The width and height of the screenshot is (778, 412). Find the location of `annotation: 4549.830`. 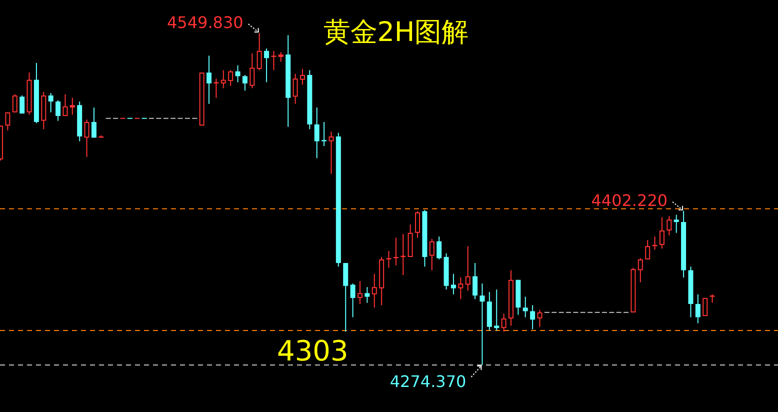

annotation: 4549.830 is located at coordinates (205, 22).